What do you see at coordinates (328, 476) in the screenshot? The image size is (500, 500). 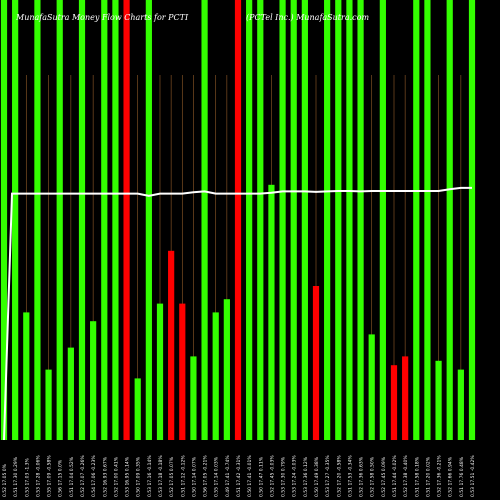 I see `x-tick-label: 0.53 17.27 -0.35%` at bounding box center [328, 476].